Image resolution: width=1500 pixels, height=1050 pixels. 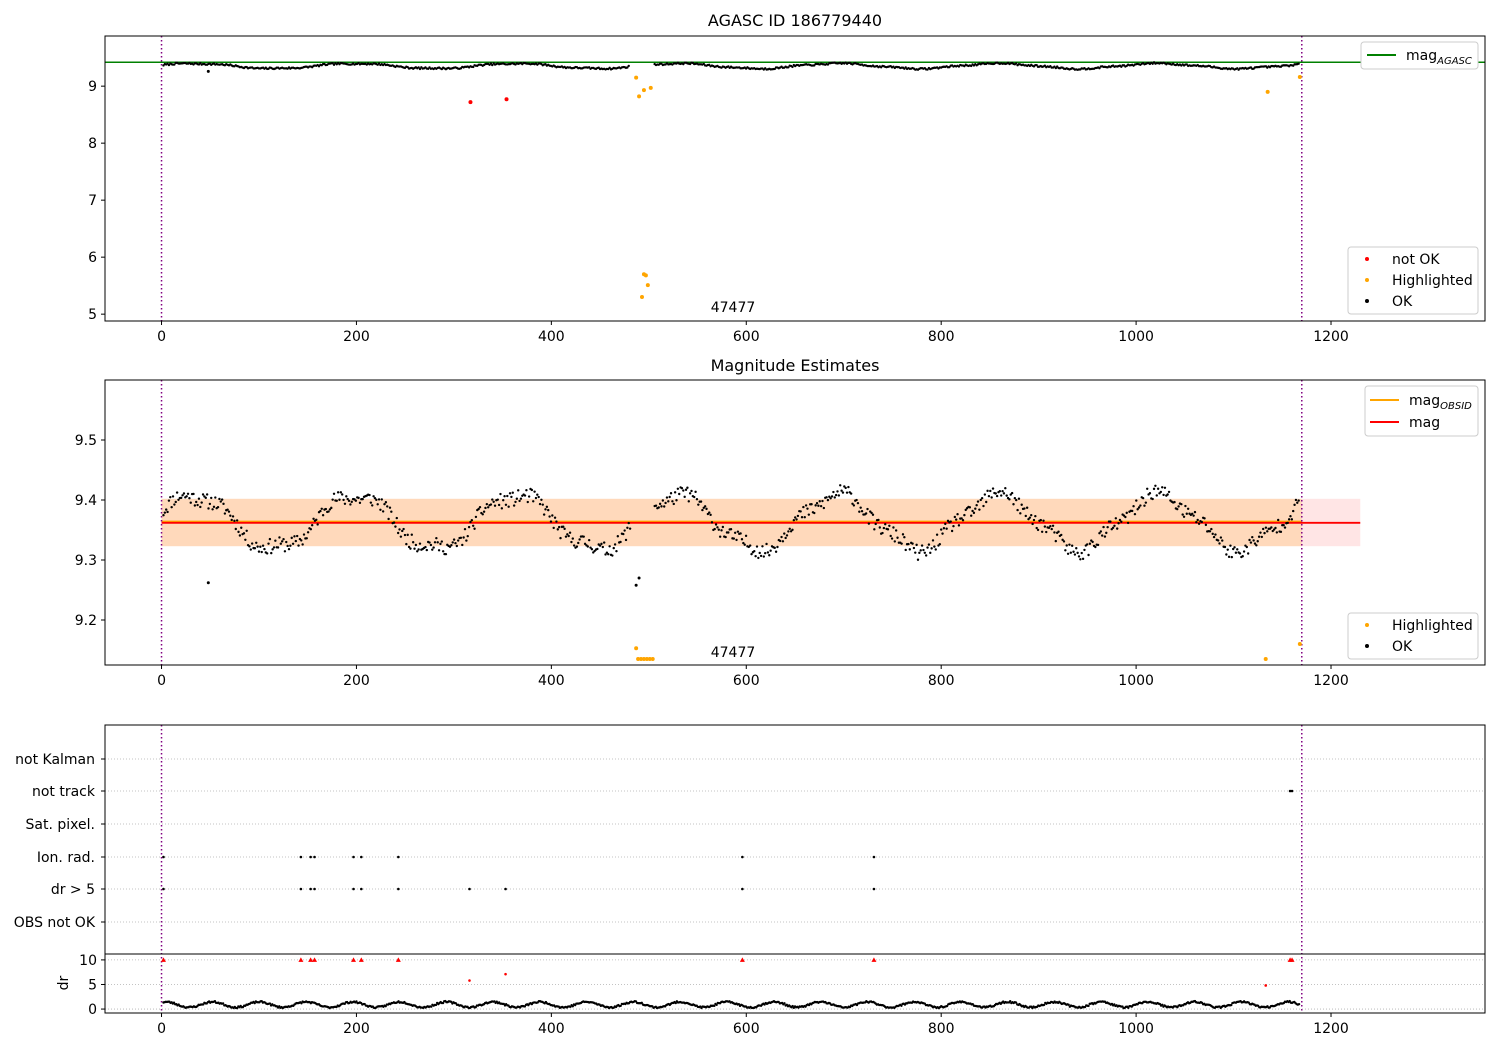 I want to click on x-tick-label: 200, so click(x=356, y=337).